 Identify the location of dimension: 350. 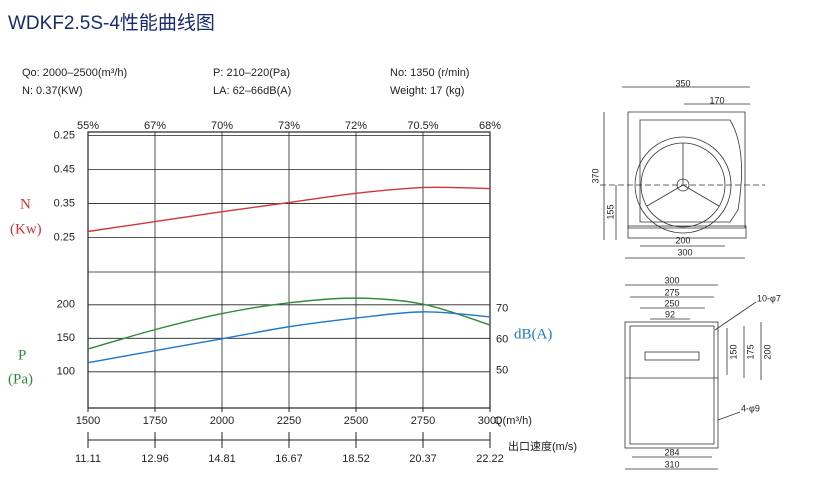
(682, 83).